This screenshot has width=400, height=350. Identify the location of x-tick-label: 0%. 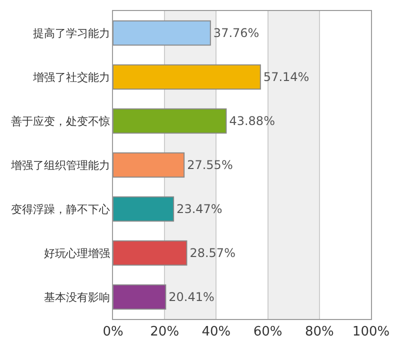
(113, 332).